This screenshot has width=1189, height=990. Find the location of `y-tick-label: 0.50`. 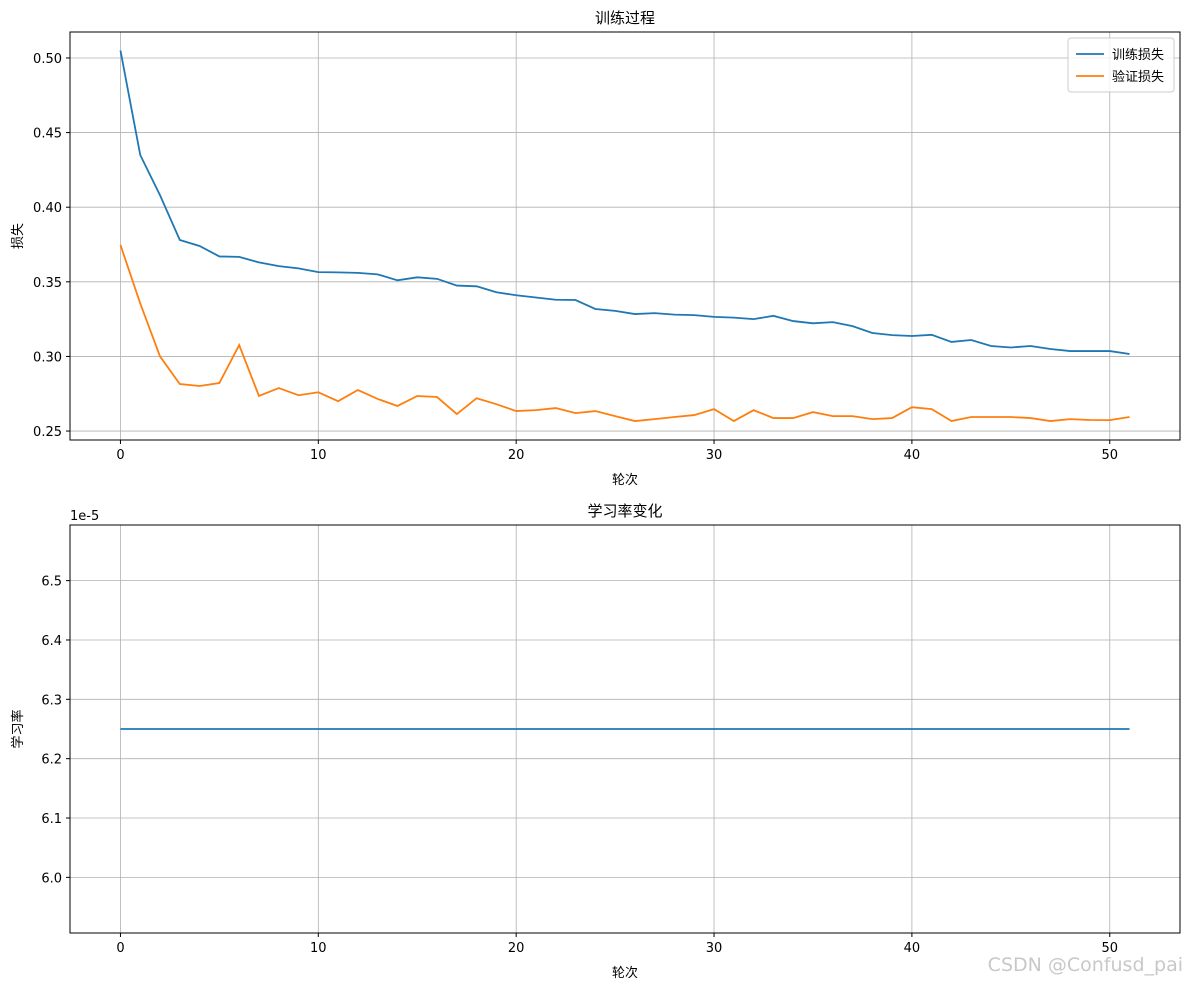

y-tick-label: 0.50 is located at coordinates (47, 59).